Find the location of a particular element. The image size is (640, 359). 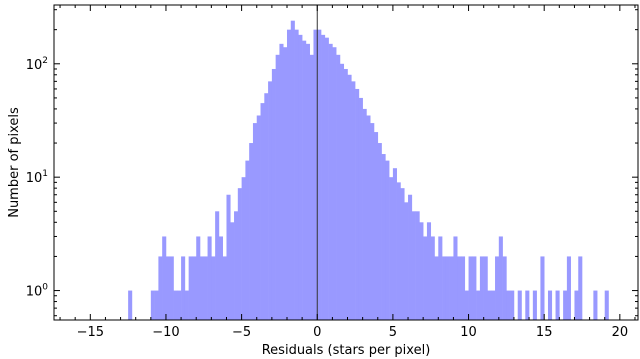

y-axis-label: Number of pixels is located at coordinates (14, 162).